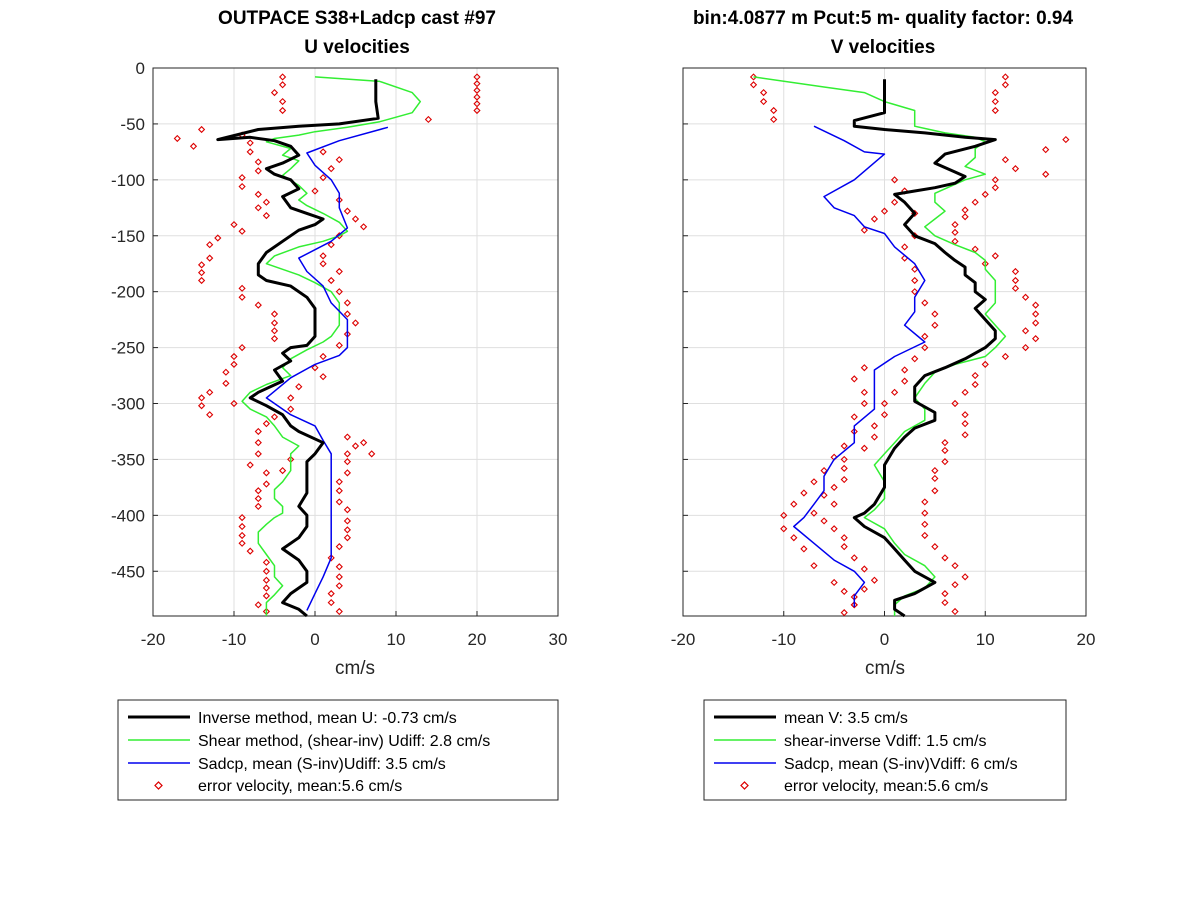 The width and height of the screenshot is (1200, 900). Describe the element at coordinates (357, 18) in the screenshot. I see `u-panel-title: OUTPACE S38+Ladcp cast #97` at that location.